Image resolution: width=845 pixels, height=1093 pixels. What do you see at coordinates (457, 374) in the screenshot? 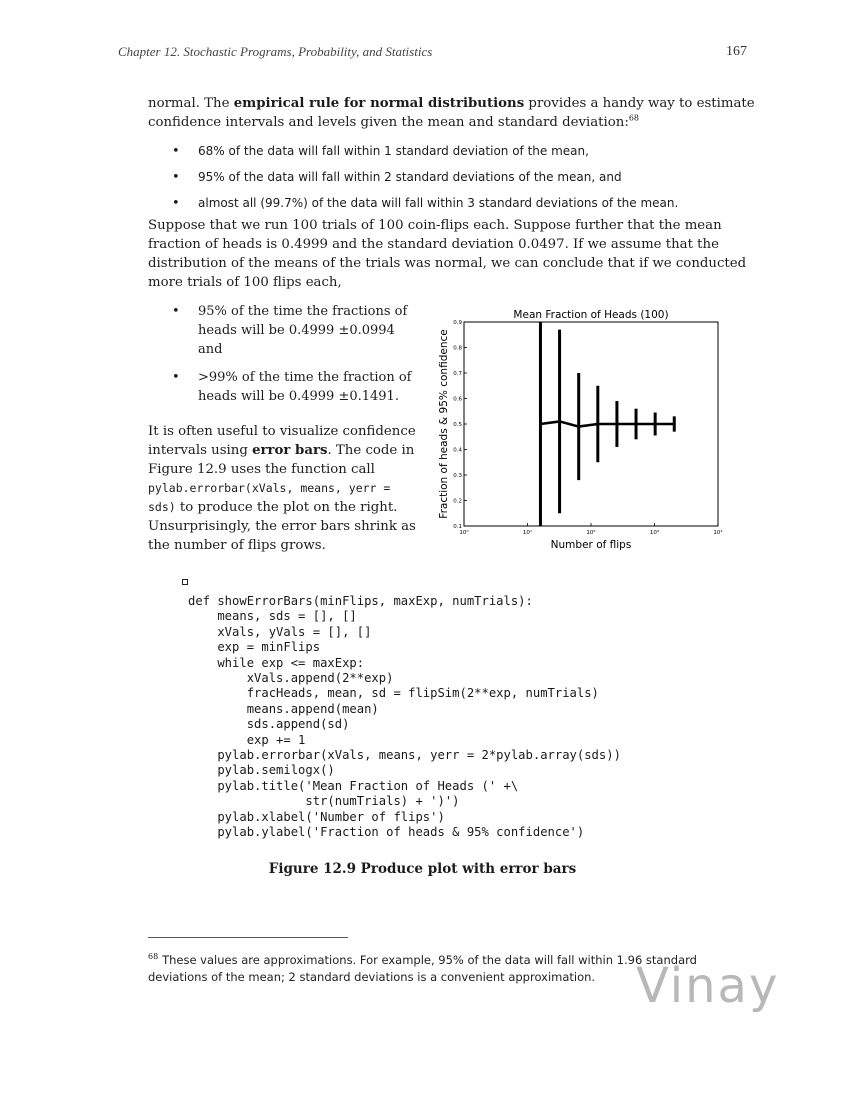
I see `y-tick-label: 0.7` at bounding box center [457, 374].